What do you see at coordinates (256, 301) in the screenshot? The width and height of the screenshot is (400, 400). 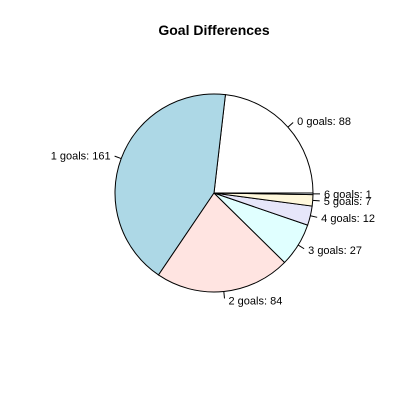 I see `slice-label-2-goals: 2 goals: 84` at bounding box center [256, 301].